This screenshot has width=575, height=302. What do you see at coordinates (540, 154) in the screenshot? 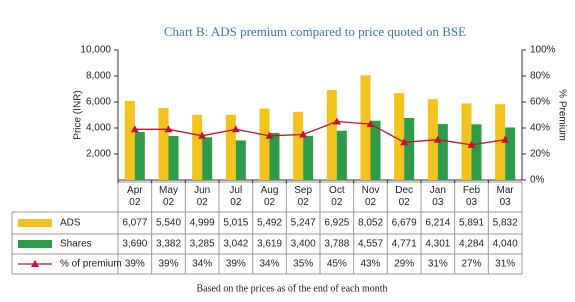
I see `y2-tick-label: 20%` at bounding box center [540, 154].